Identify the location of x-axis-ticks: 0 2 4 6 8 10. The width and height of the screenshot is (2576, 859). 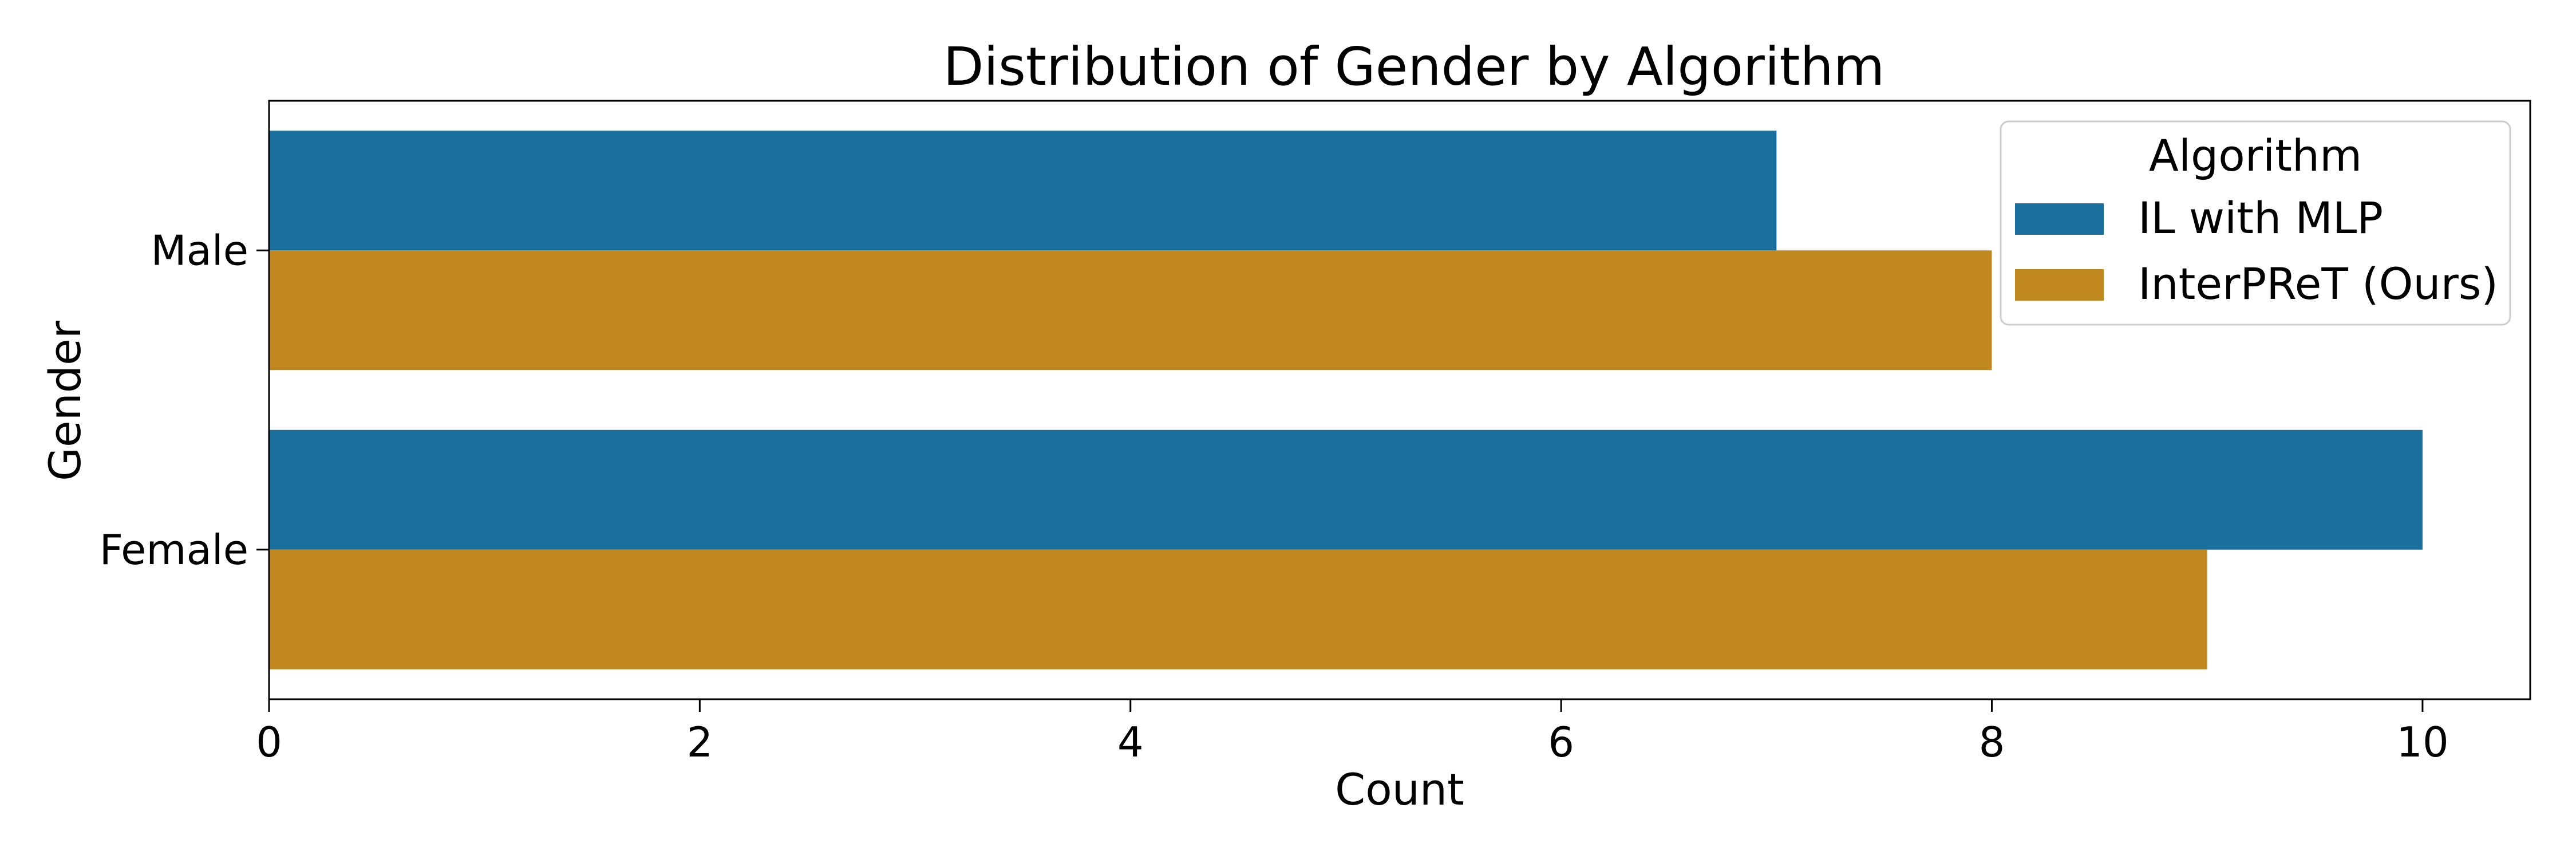
(1352, 732).